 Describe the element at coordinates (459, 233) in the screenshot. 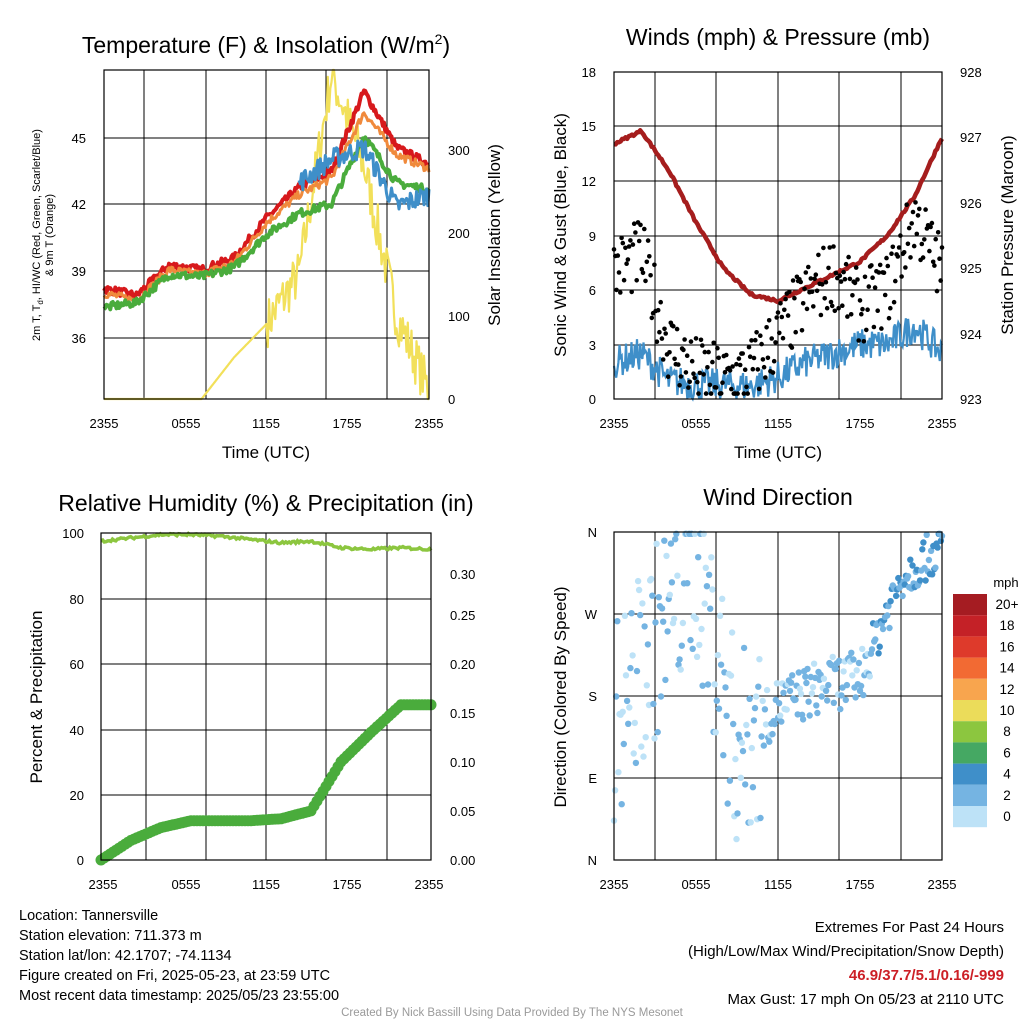

I see `solar-ytick: 200` at that location.